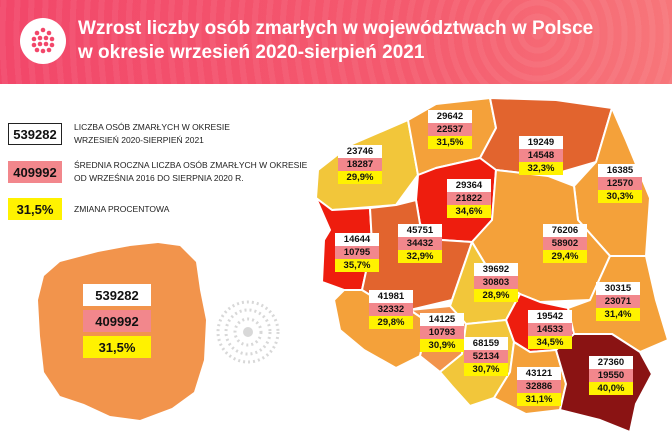 The height and width of the screenshot is (434, 672). Describe the element at coordinates (496, 295) in the screenshot. I see `label-change: 28,9%` at that location.